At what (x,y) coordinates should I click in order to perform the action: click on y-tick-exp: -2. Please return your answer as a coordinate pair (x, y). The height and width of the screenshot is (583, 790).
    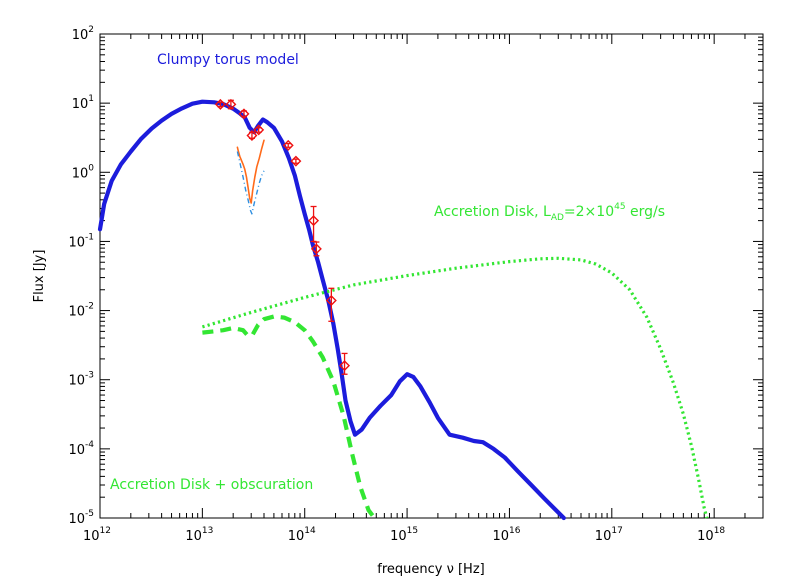
    Looking at the image, I should click on (89, 307).